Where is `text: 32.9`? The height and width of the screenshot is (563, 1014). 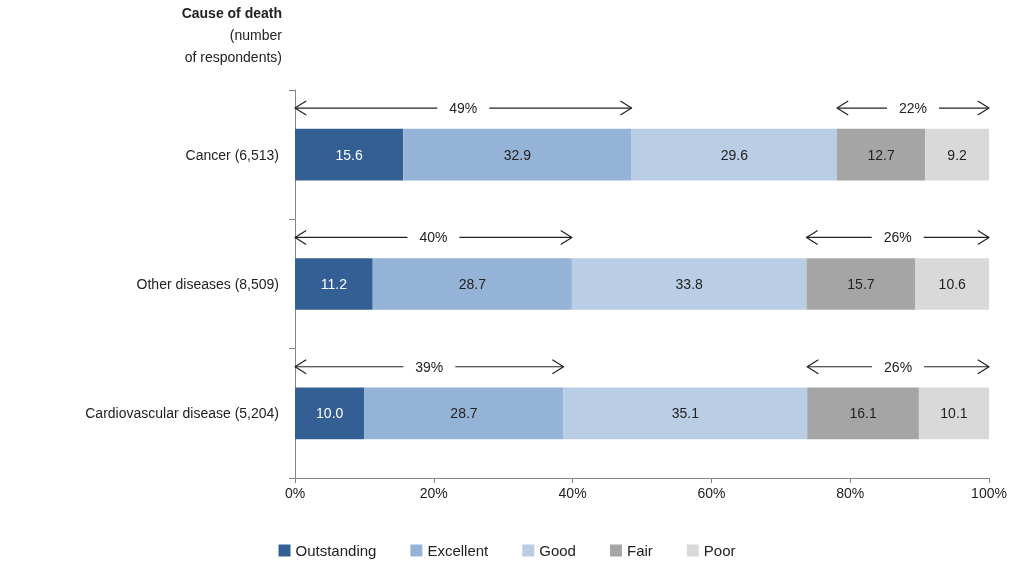
text: 32.9 is located at coordinates (517, 154).